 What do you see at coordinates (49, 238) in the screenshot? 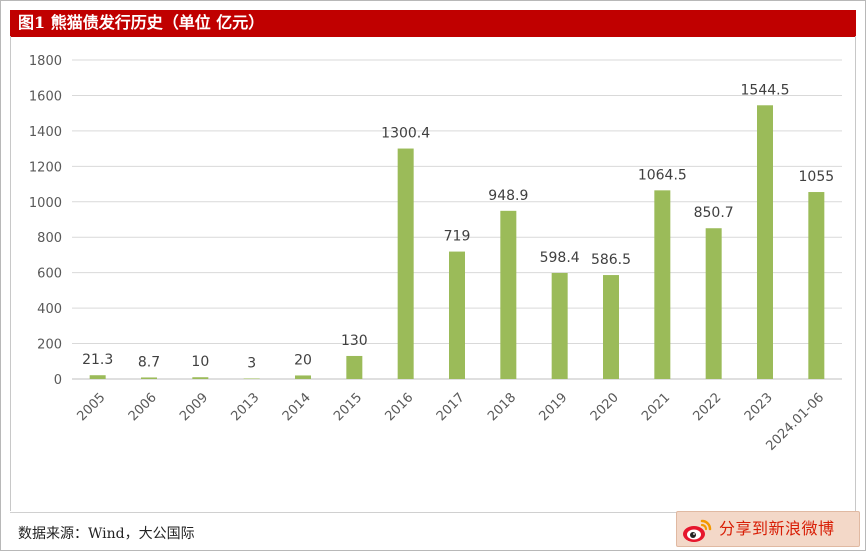
I see `y-tick-label: 800` at bounding box center [49, 238].